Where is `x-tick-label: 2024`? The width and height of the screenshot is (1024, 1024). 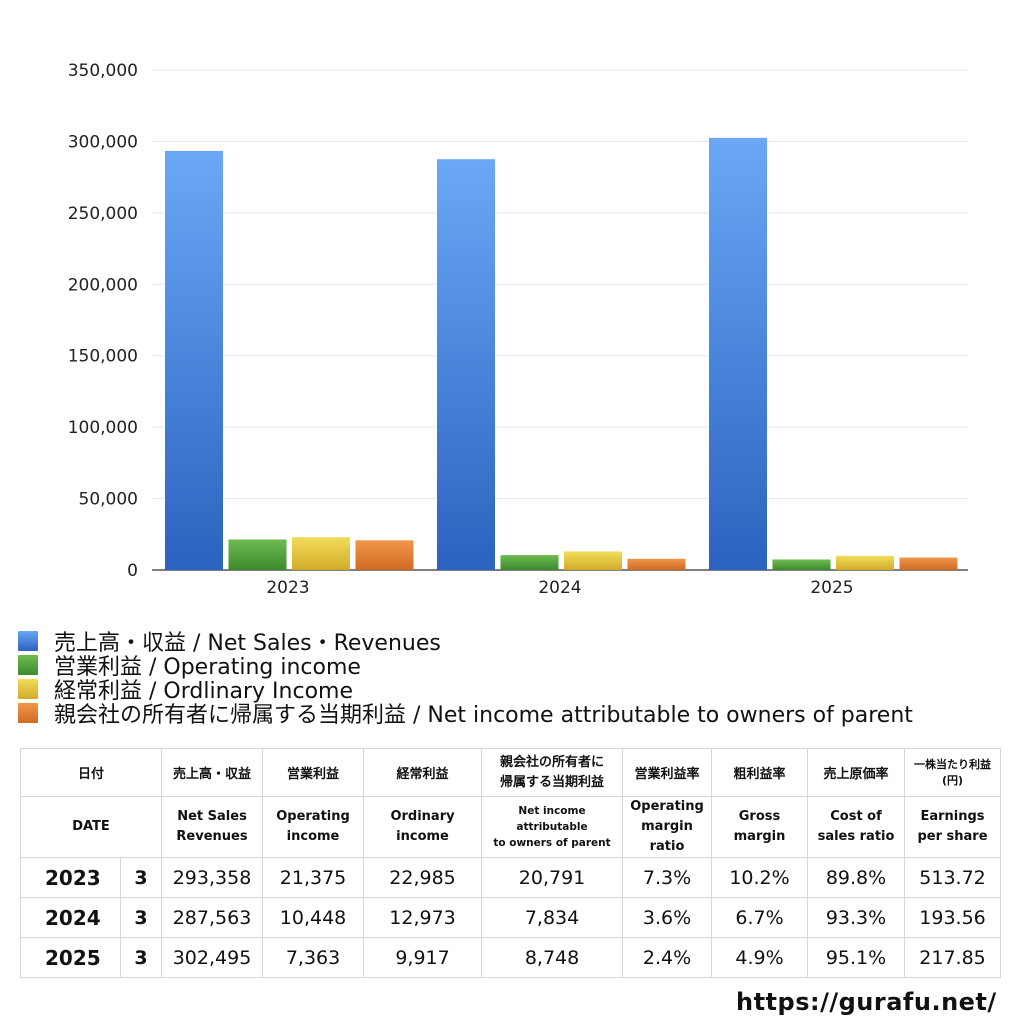
x-tick-label: 2024 is located at coordinates (559, 588).